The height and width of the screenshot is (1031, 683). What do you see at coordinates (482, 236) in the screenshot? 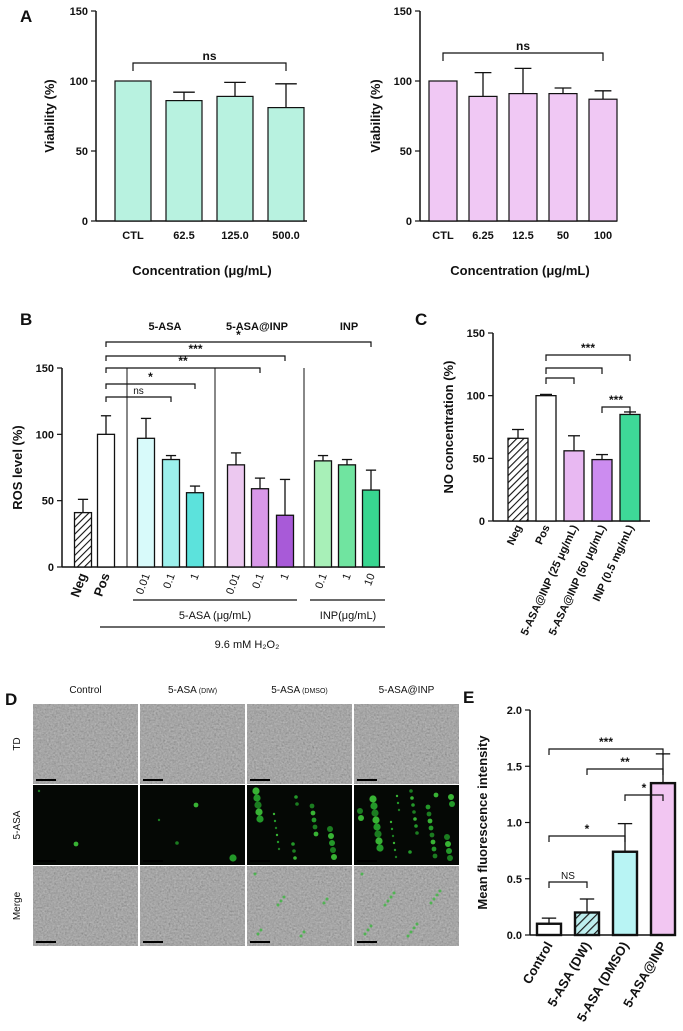
I see `category-label: 6.25` at bounding box center [482, 236].